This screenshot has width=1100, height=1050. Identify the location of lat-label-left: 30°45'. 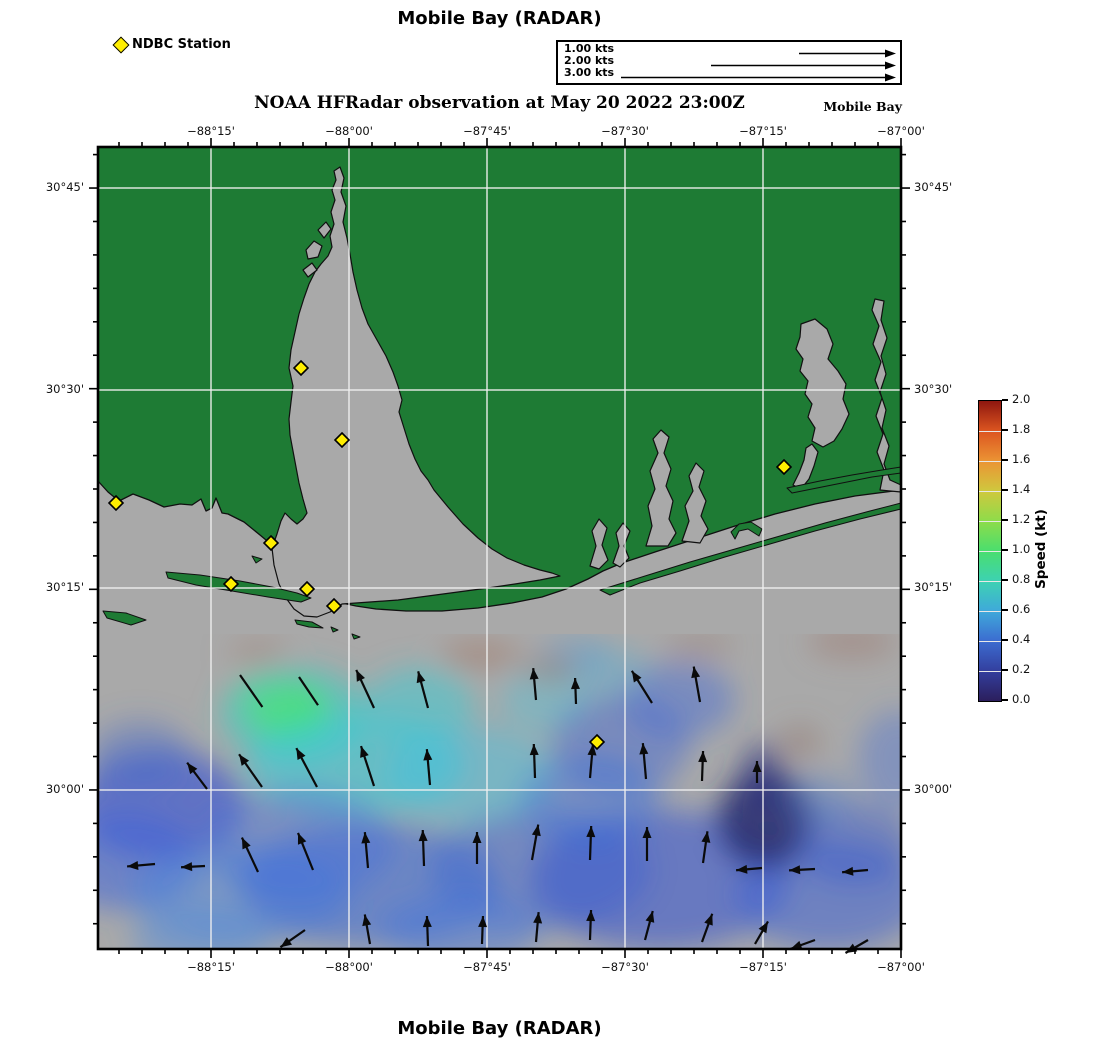
(64, 187).